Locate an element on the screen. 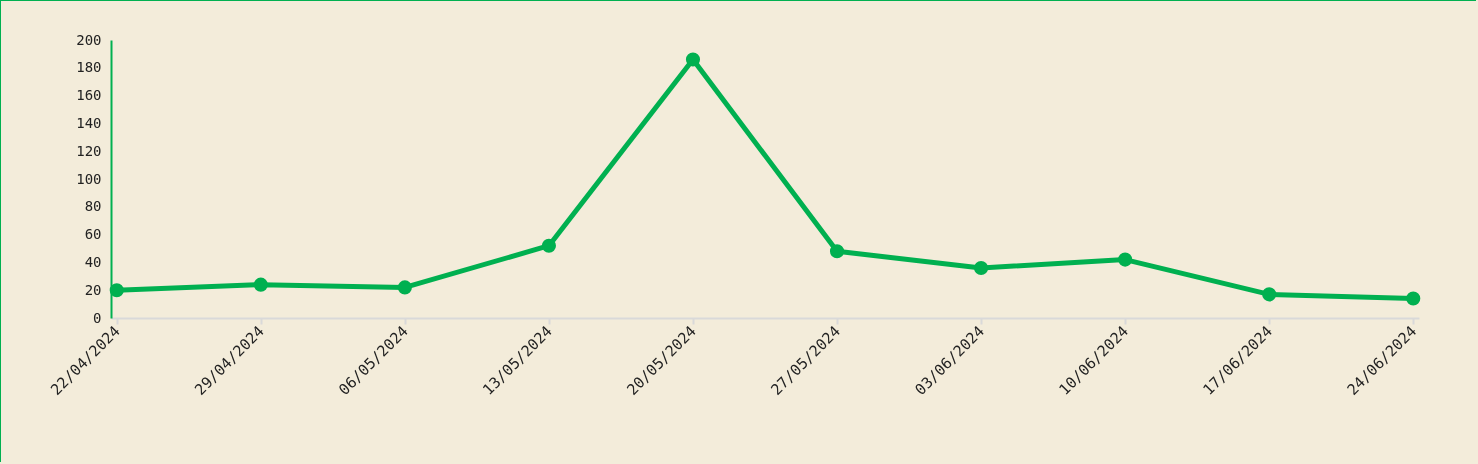  y-tick-label: 160 is located at coordinates (89, 95).